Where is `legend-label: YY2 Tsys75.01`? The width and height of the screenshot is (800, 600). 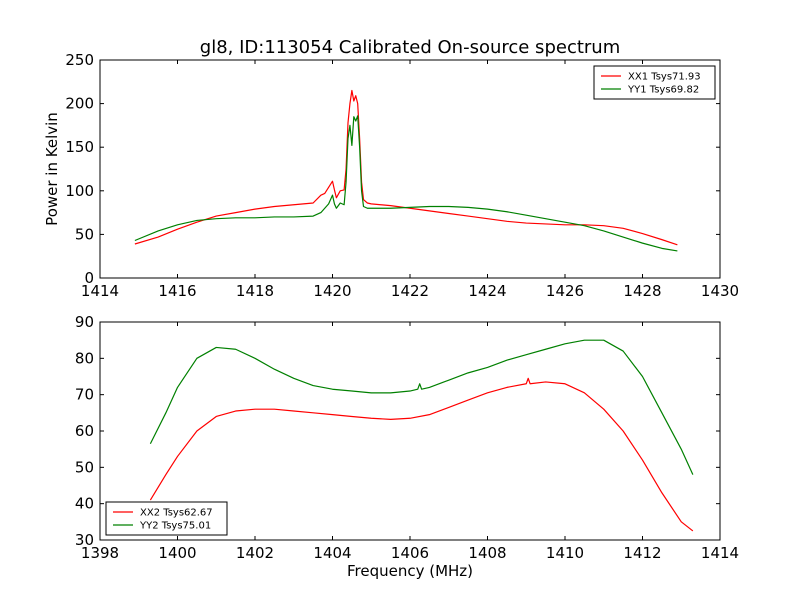
legend-label: YY2 Tsys75.01 is located at coordinates (175, 526).